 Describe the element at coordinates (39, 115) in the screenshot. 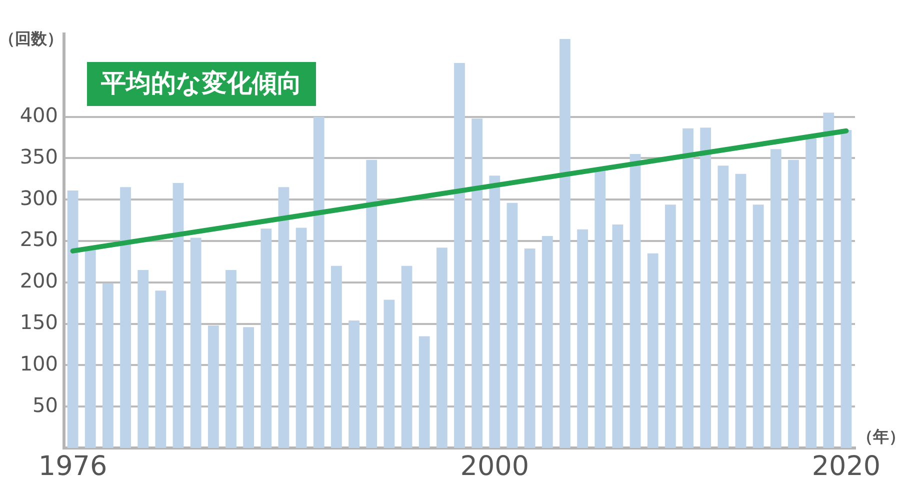

I see `y-tick-label: 400` at that location.